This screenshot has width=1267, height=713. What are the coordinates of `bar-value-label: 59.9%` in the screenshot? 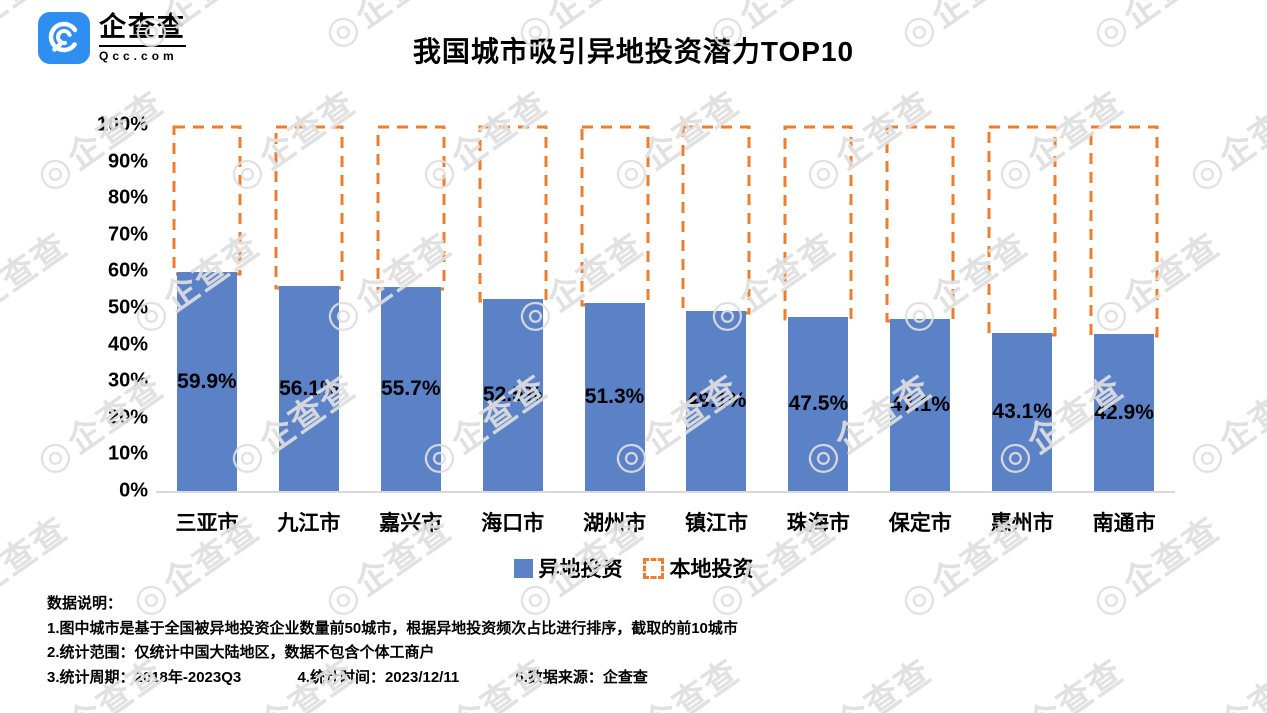 It's located at (207, 381).